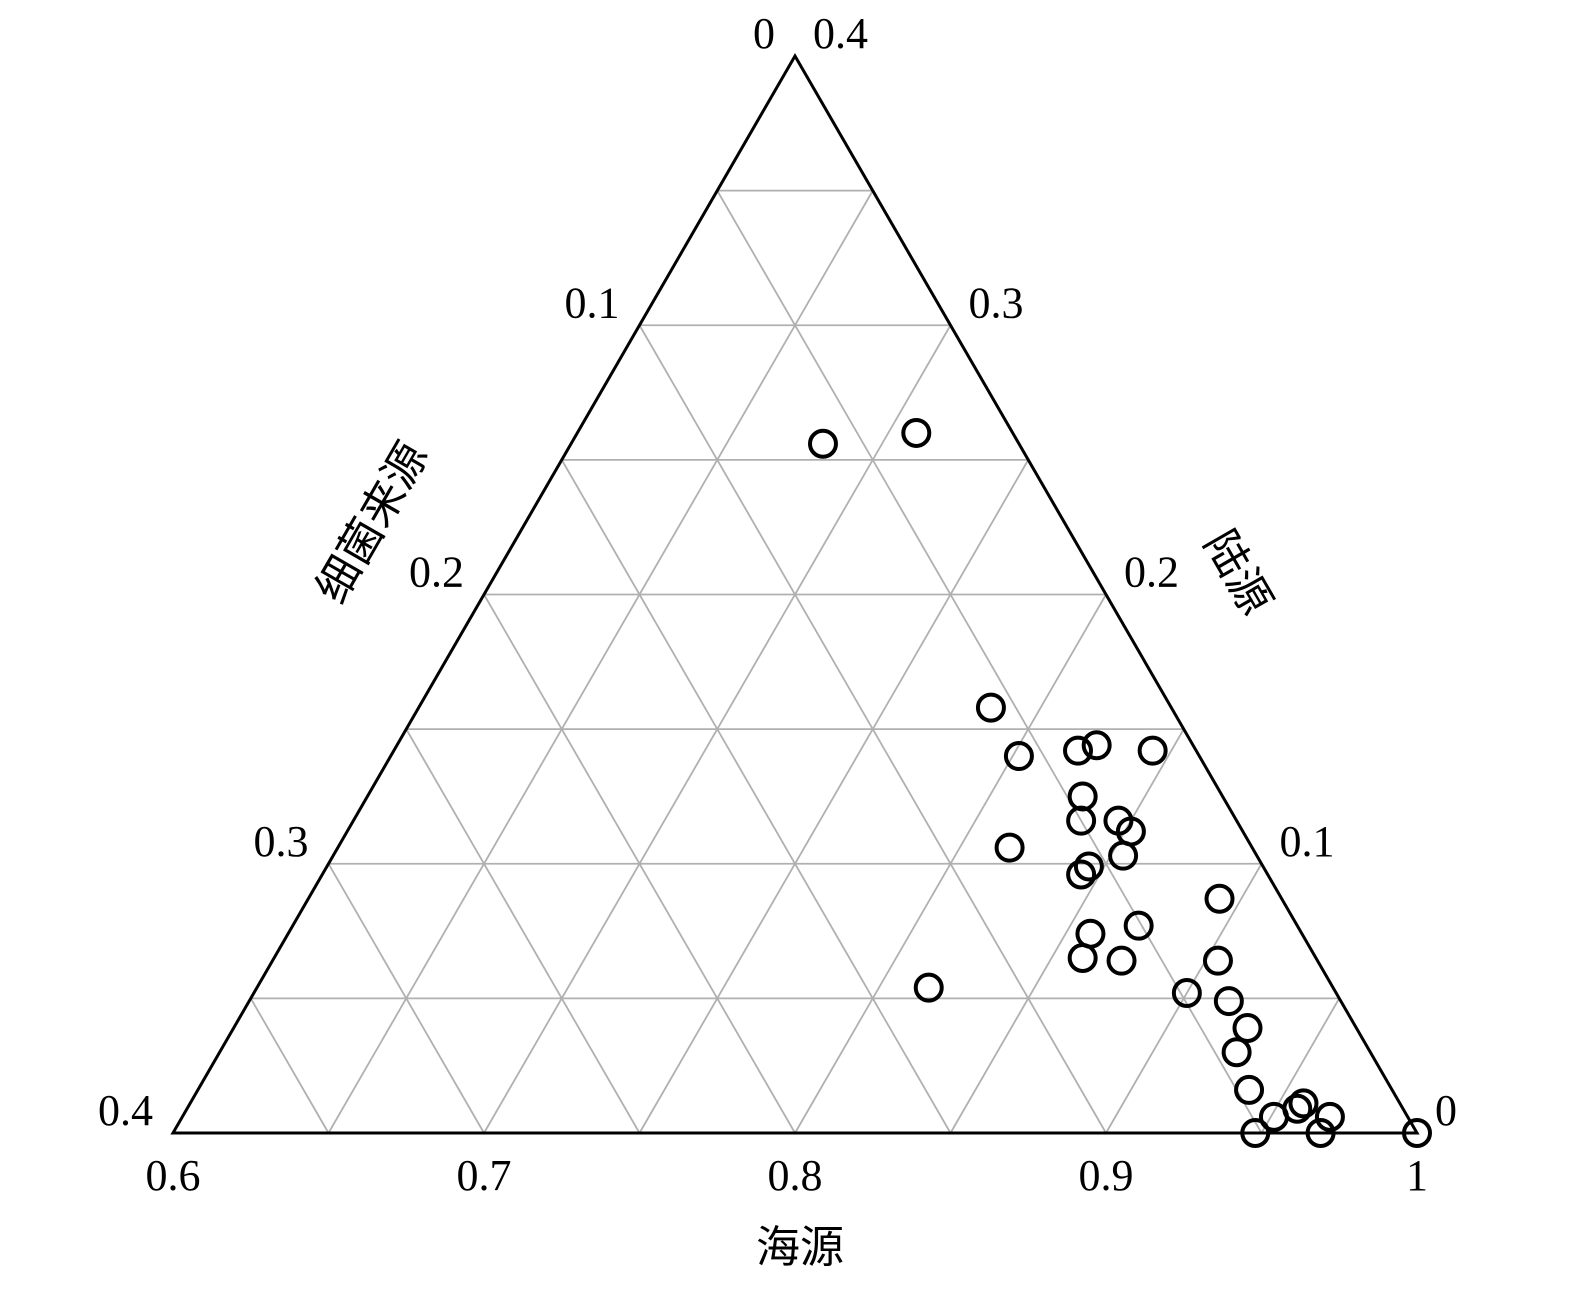 The height and width of the screenshot is (1291, 1575). What do you see at coordinates (436, 572) in the screenshot?
I see `b-tick-label: 0.2` at bounding box center [436, 572].